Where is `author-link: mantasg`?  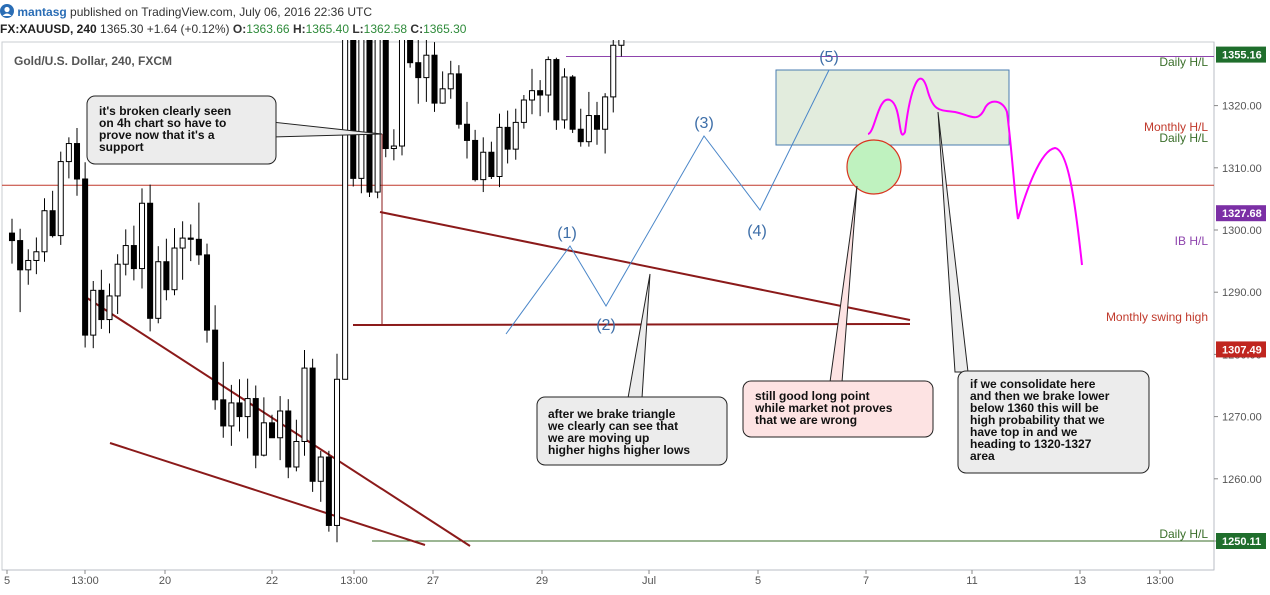
author-link: mantasg is located at coordinates (42, 12).